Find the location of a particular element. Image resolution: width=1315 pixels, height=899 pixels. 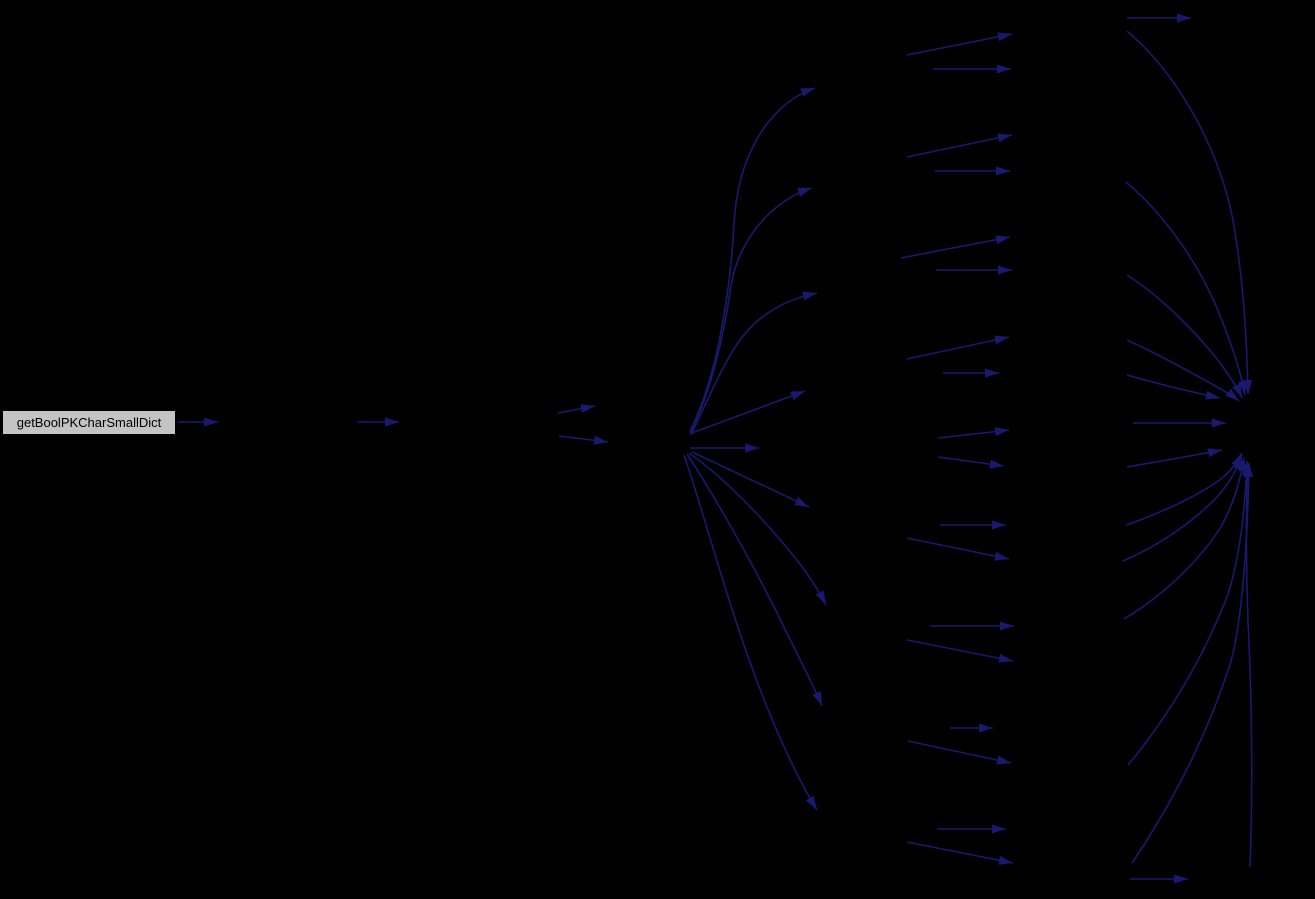

root-node: getBoolPKCharSmallDict is located at coordinates (89, 422).